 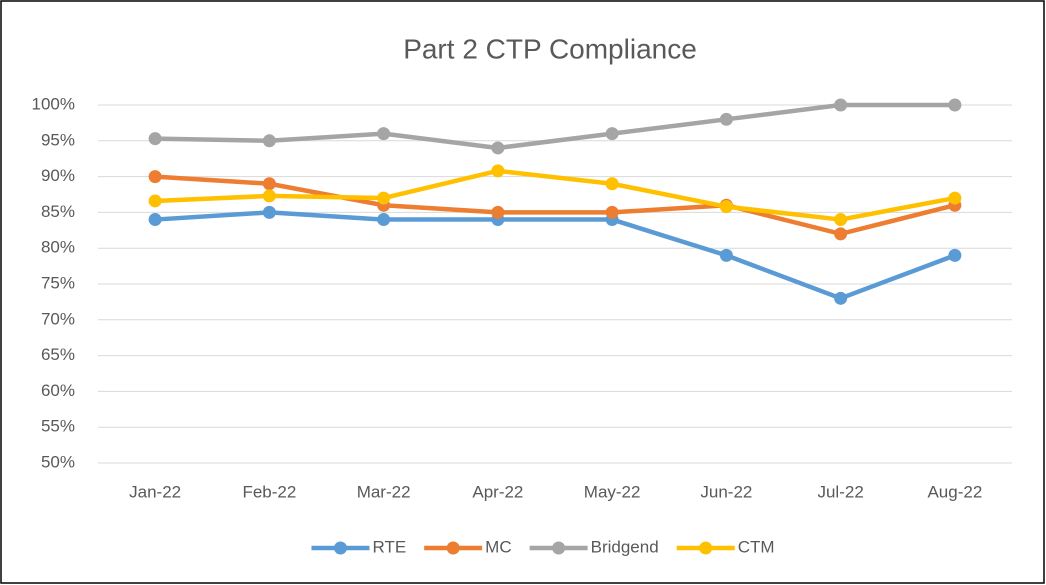 I want to click on x-tick-label: Aug-22, so click(x=954, y=491).